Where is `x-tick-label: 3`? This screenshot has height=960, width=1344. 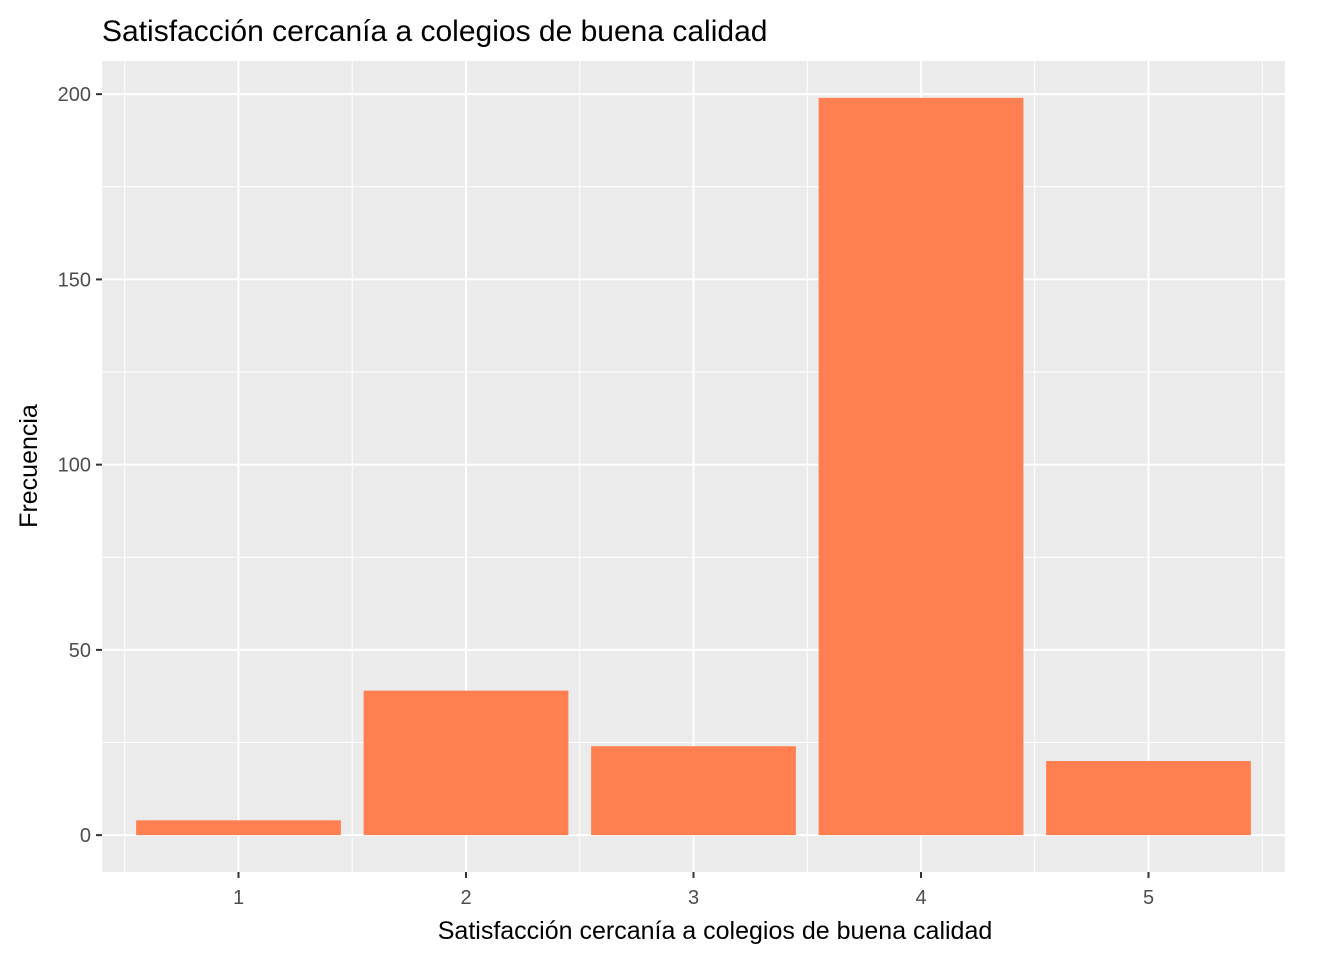 x-tick-label: 3 is located at coordinates (693, 898).